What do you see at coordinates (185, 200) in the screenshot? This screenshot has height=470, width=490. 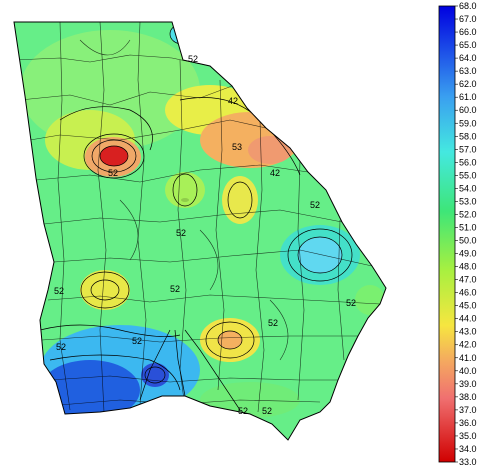 I see `county-marker` at bounding box center [185, 200].